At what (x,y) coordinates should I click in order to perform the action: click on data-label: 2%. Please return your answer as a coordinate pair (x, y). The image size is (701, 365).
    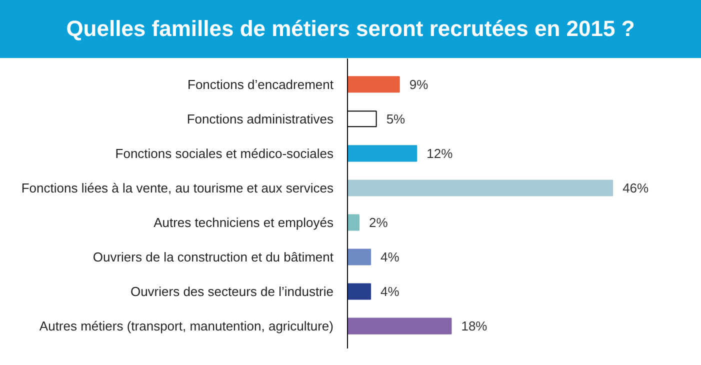
    Looking at the image, I should click on (378, 222).